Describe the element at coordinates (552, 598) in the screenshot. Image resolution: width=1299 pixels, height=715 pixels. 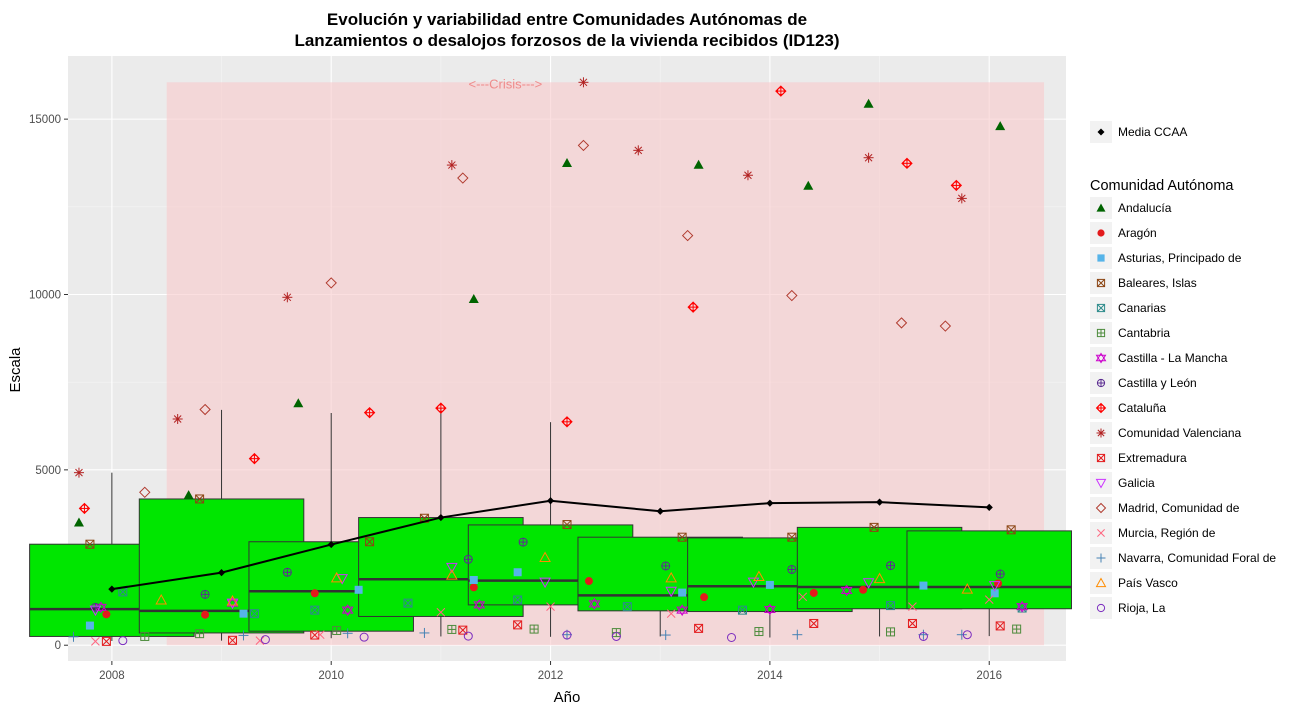
I see `series-Aragón` at that location.